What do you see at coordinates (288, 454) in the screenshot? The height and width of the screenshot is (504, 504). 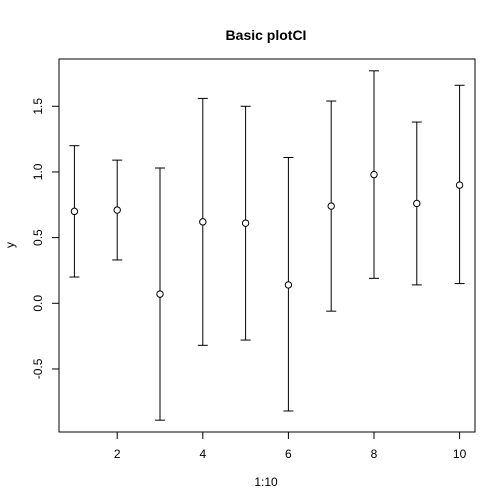 I see `x-tick-label: 6` at bounding box center [288, 454].